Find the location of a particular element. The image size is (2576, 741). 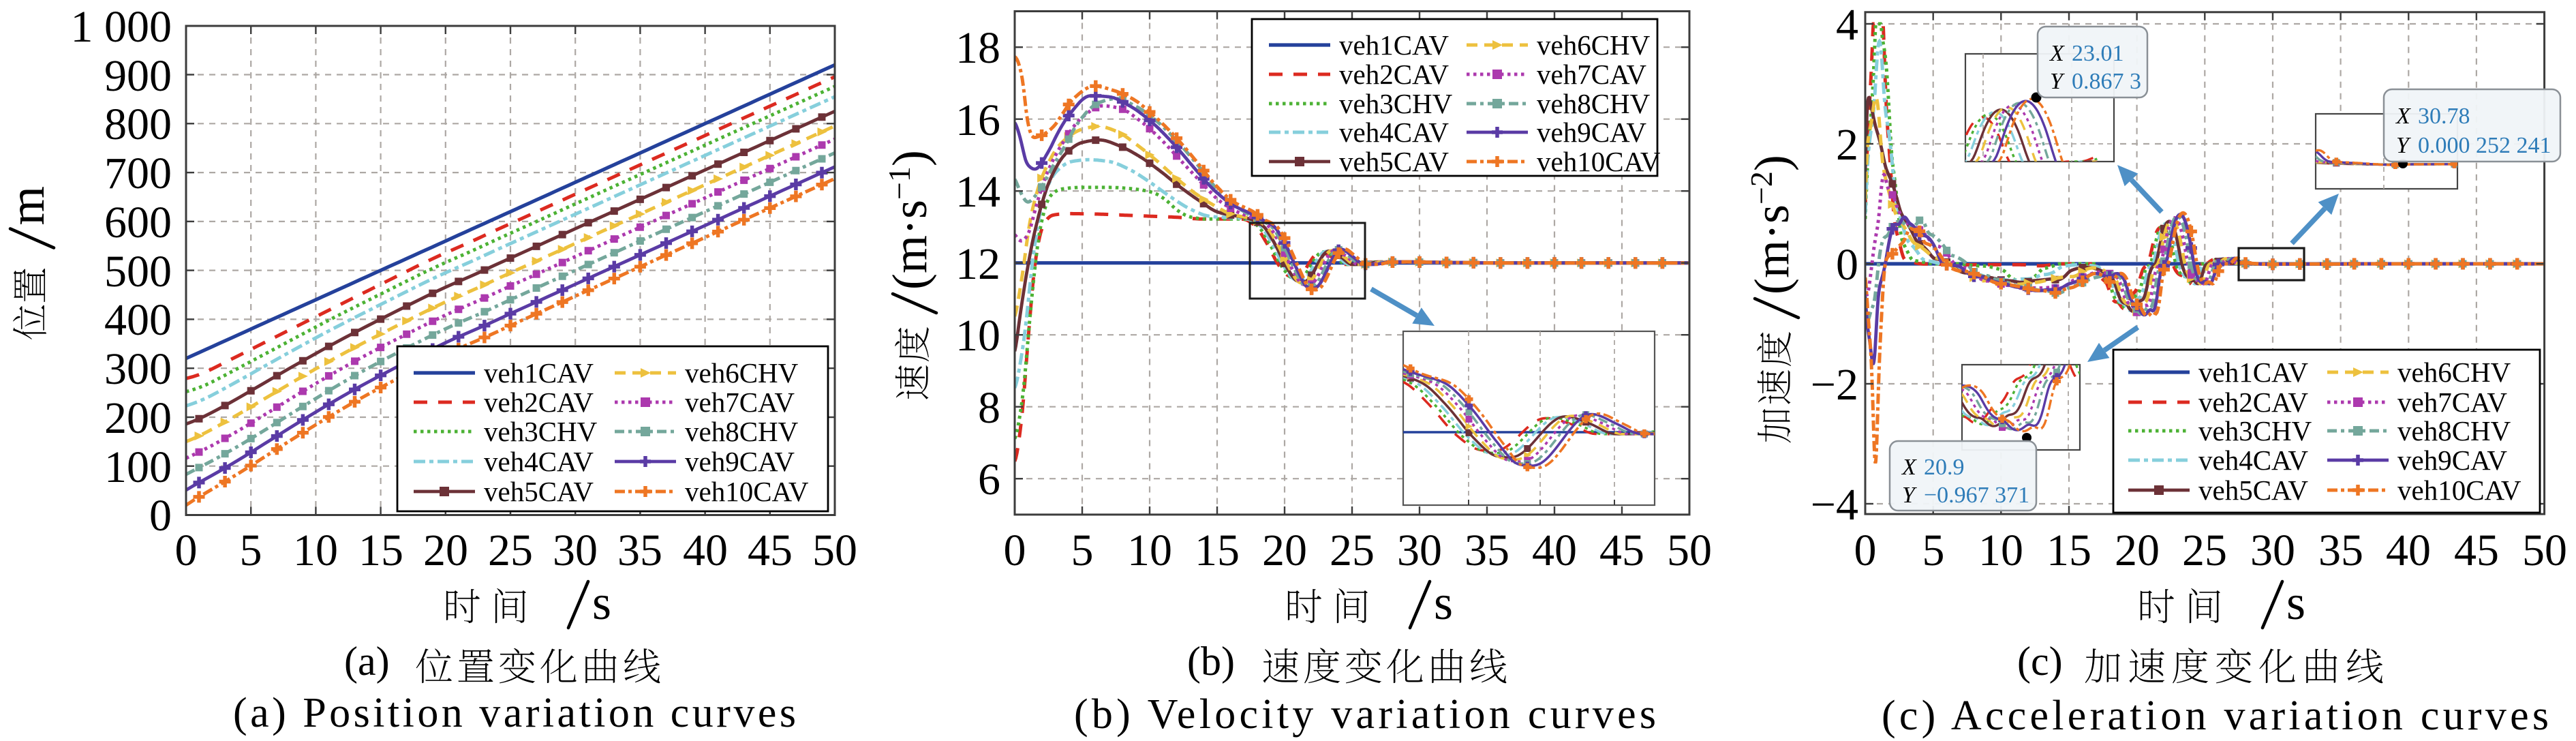

svg-text: 8 is located at coordinates (989, 408).